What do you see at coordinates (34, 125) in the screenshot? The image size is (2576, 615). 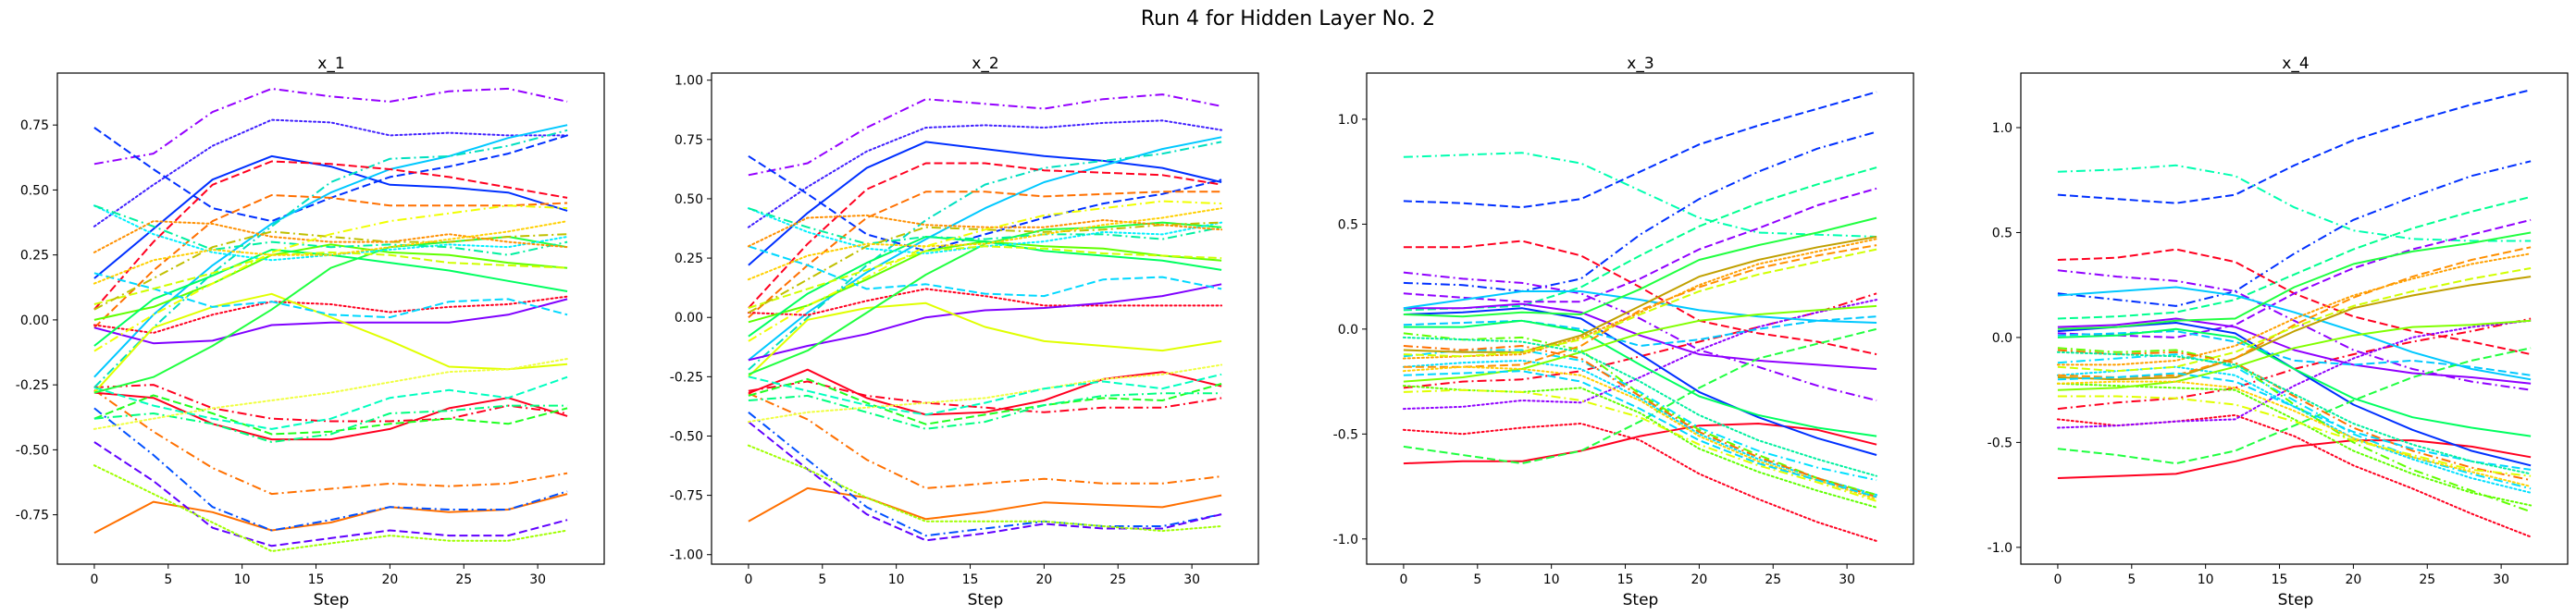 I see `y-tick-label: 0.75` at bounding box center [34, 125].